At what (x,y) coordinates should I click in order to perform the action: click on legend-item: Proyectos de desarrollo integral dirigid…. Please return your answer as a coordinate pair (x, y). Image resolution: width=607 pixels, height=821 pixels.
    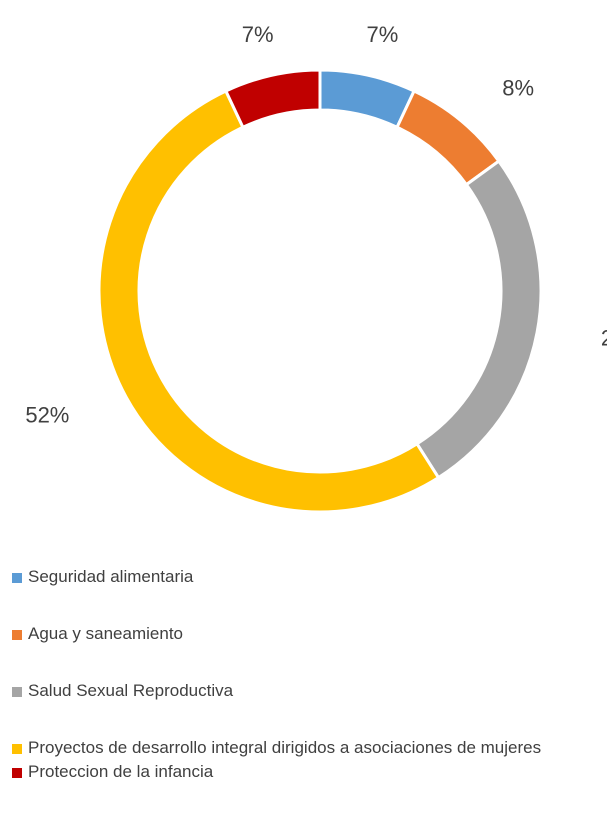
    Looking at the image, I should click on (307, 748).